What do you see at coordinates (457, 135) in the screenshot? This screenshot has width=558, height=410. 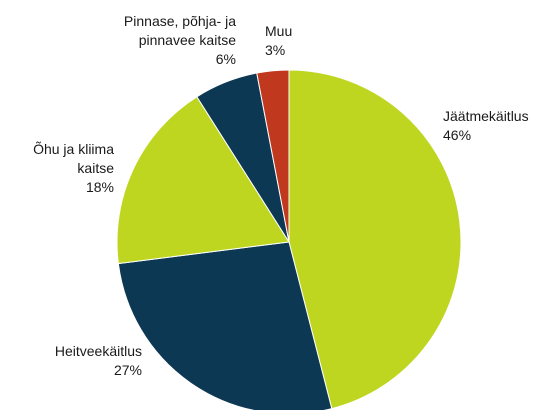 I see `value-label: 46%` at bounding box center [457, 135].